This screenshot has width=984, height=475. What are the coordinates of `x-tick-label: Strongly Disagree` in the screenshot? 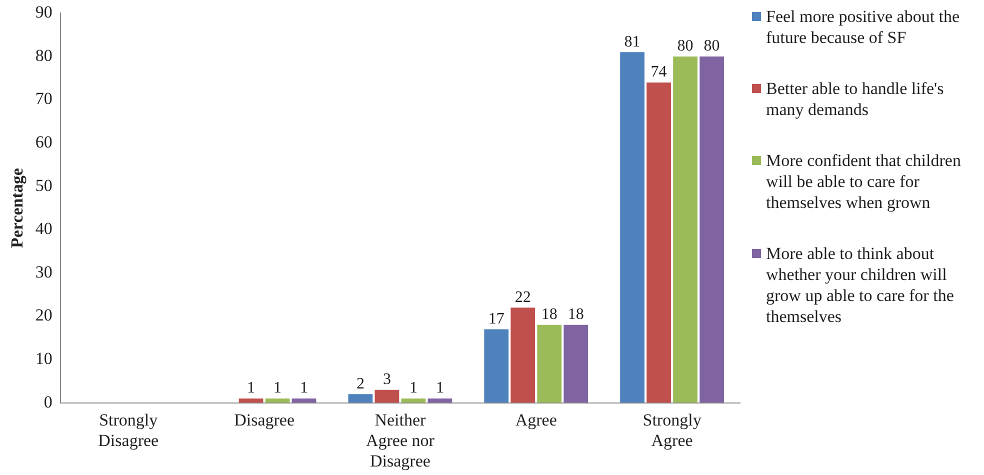 It's located at (128, 430).